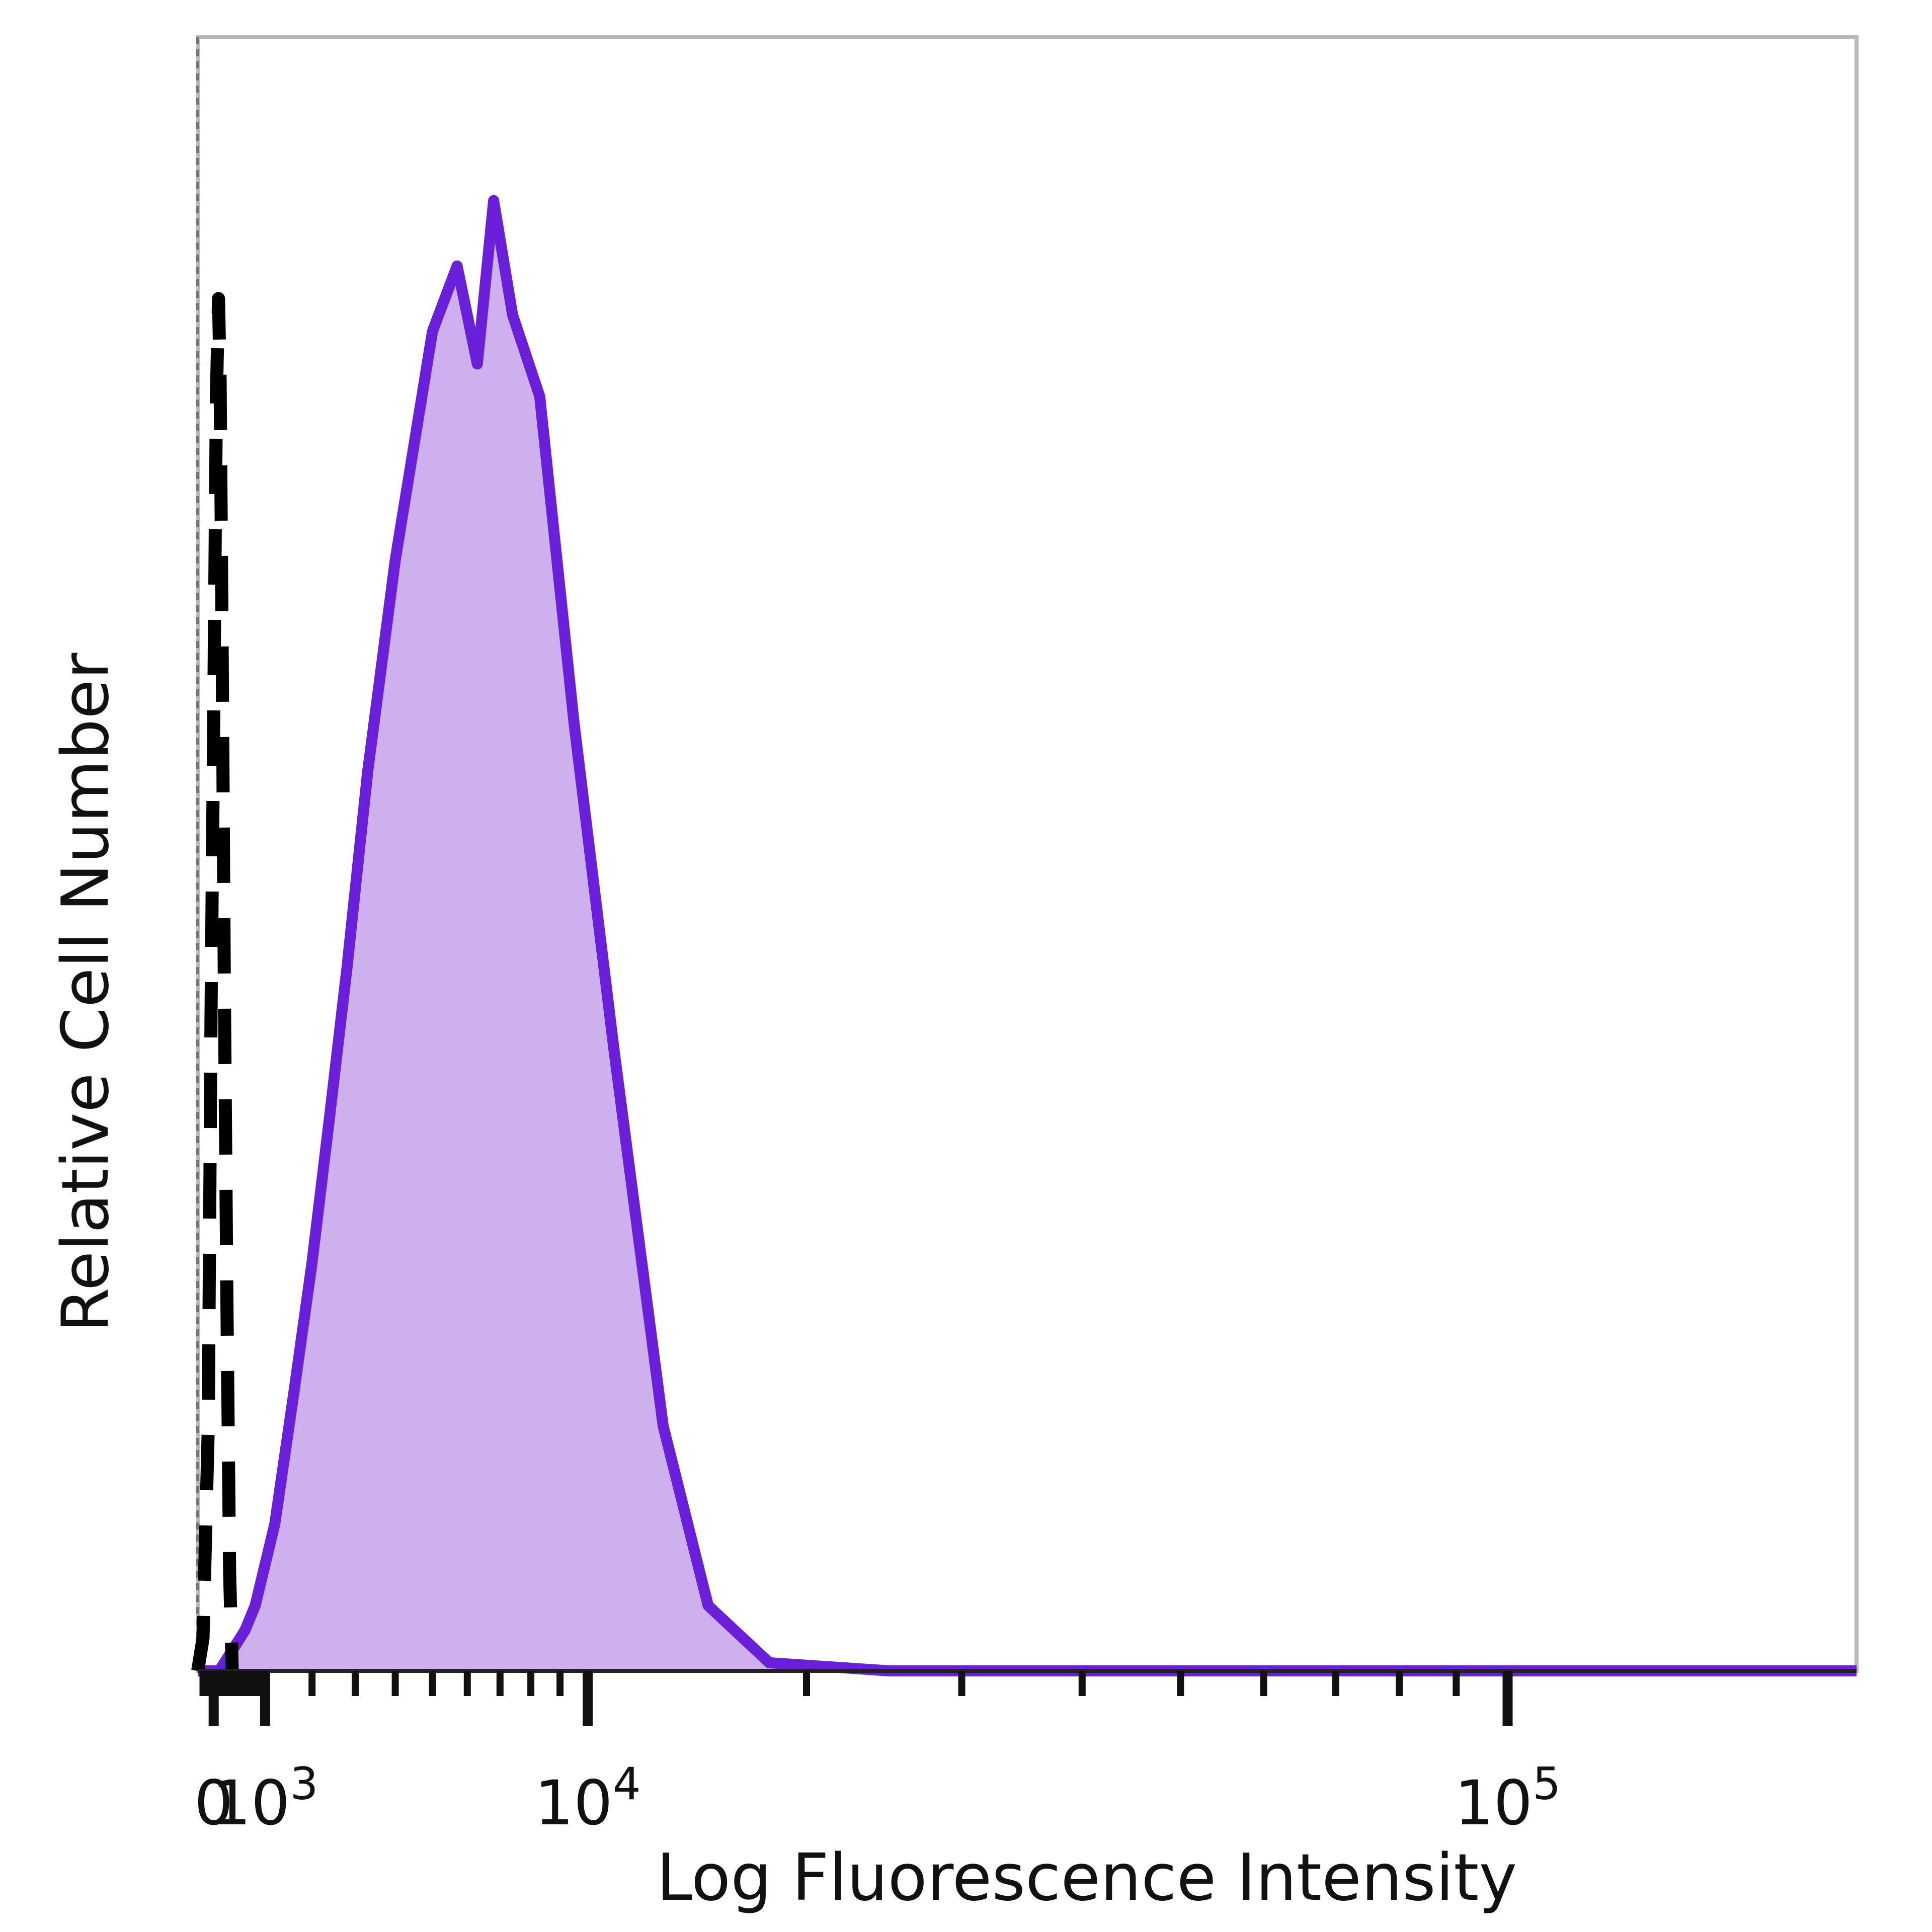 Image resolution: width=1932 pixels, height=1932 pixels. Describe the element at coordinates (213, 1803) in the screenshot. I see `x-tick-label-0: 0` at that location.